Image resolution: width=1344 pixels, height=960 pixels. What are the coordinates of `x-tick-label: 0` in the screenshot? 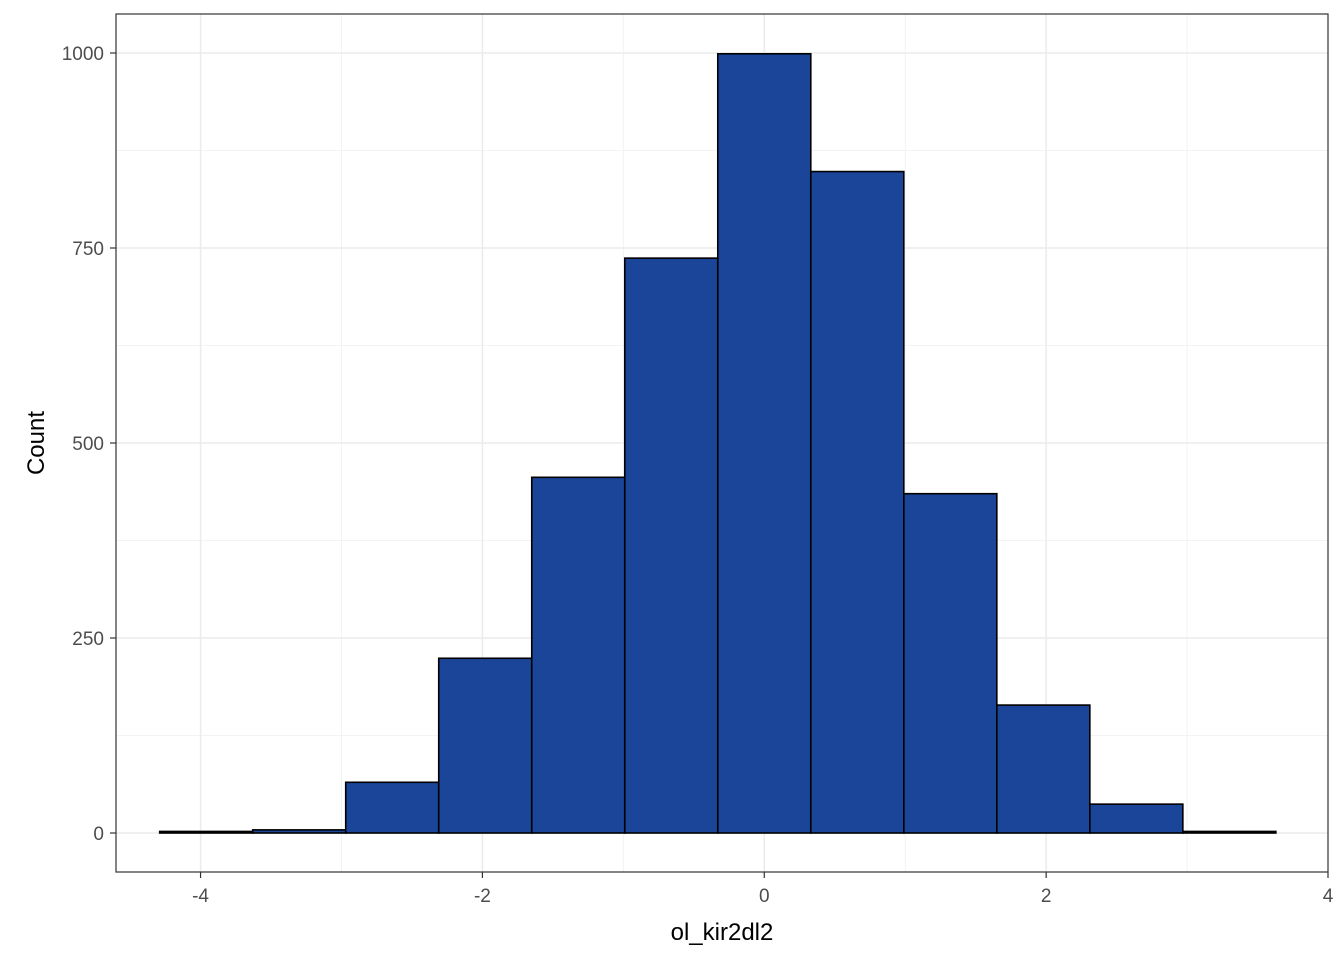 It's located at (764, 896).